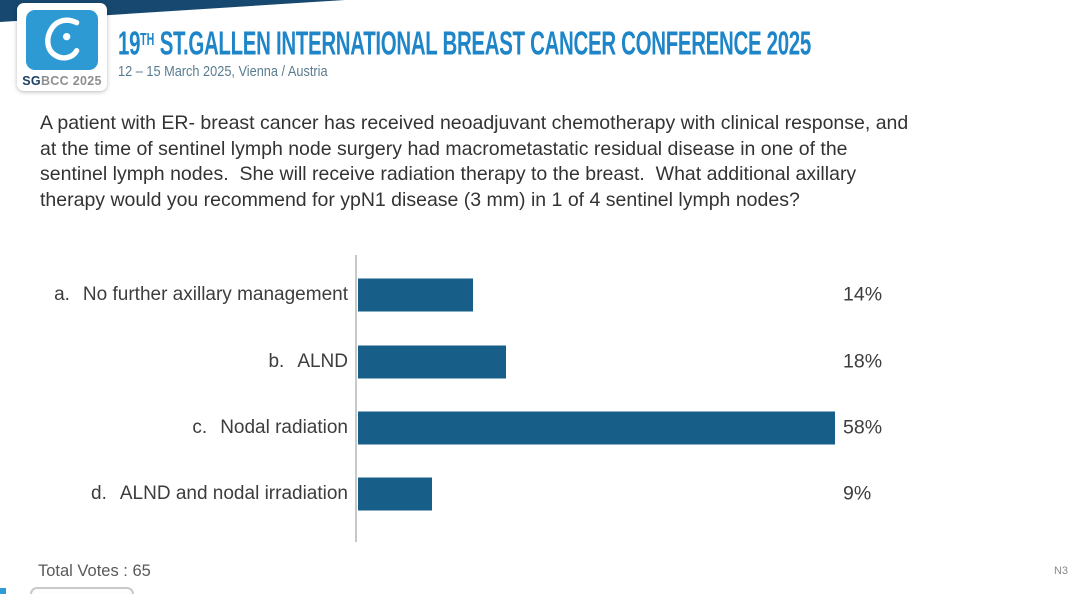 The image size is (1080, 594). I want to click on logo-caption: SGBCC 2025, so click(61, 81).